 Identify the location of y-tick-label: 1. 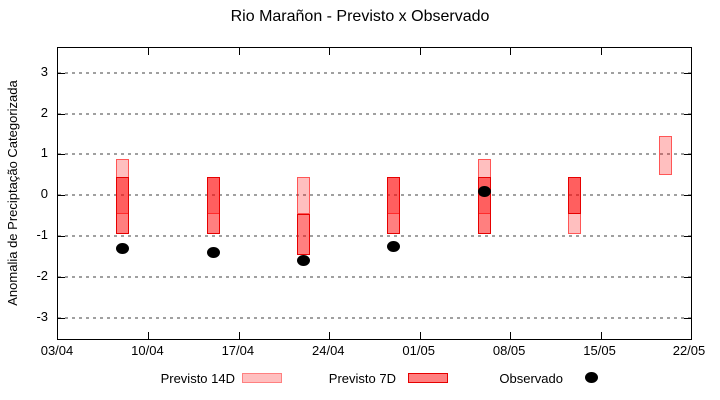
(44, 153).